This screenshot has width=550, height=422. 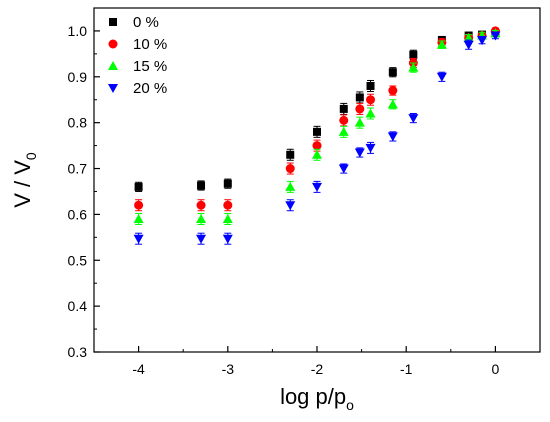 What do you see at coordinates (138, 369) in the screenshot?
I see `x-tick-label: -4` at bounding box center [138, 369].